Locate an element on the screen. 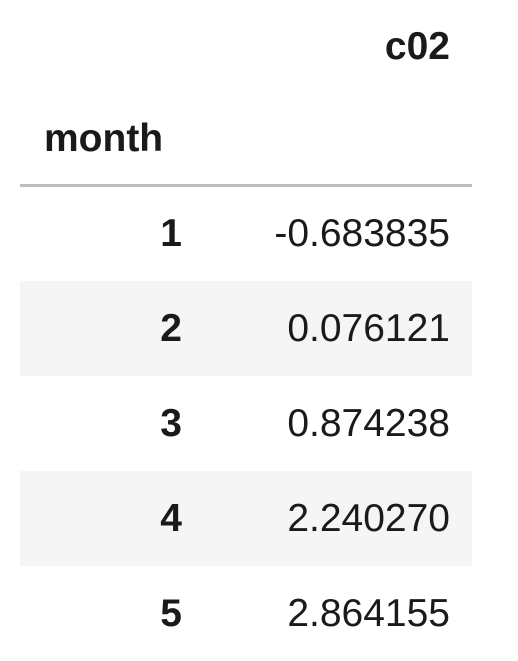 Image resolution: width=518 pixels, height=661 pixels. cell-c02: 2.240270 is located at coordinates (368, 518).